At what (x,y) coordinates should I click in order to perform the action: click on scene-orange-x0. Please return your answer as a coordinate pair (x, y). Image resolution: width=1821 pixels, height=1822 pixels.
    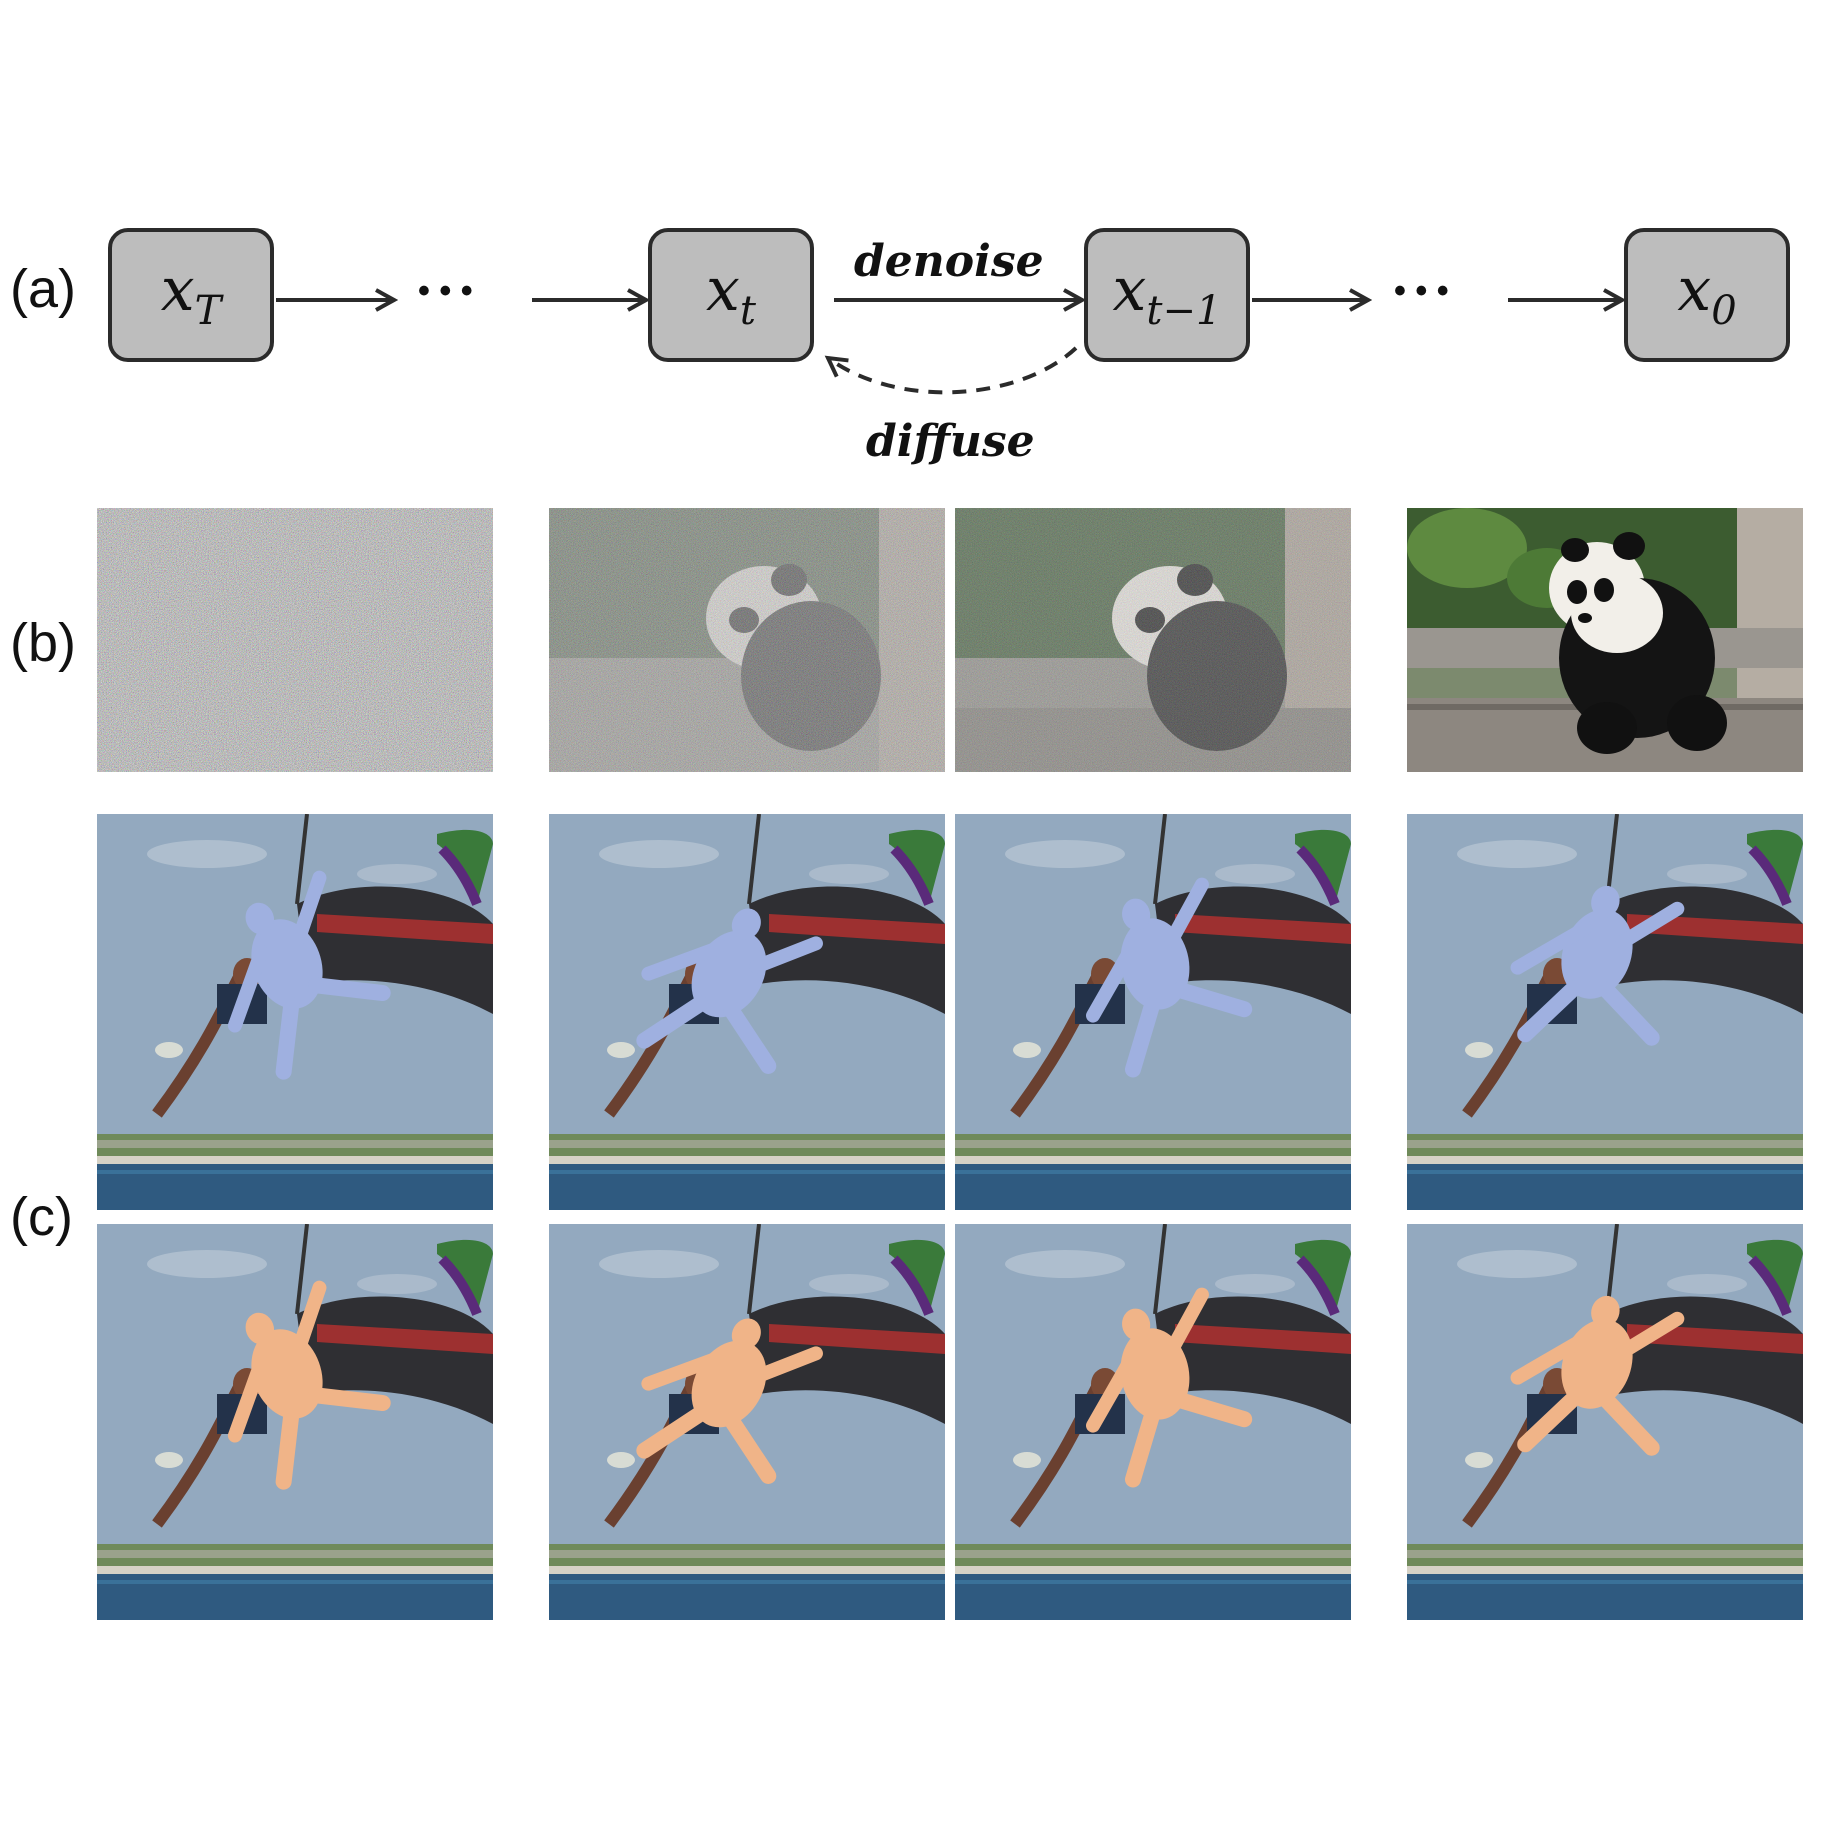
    Looking at the image, I should click on (1605, 1422).